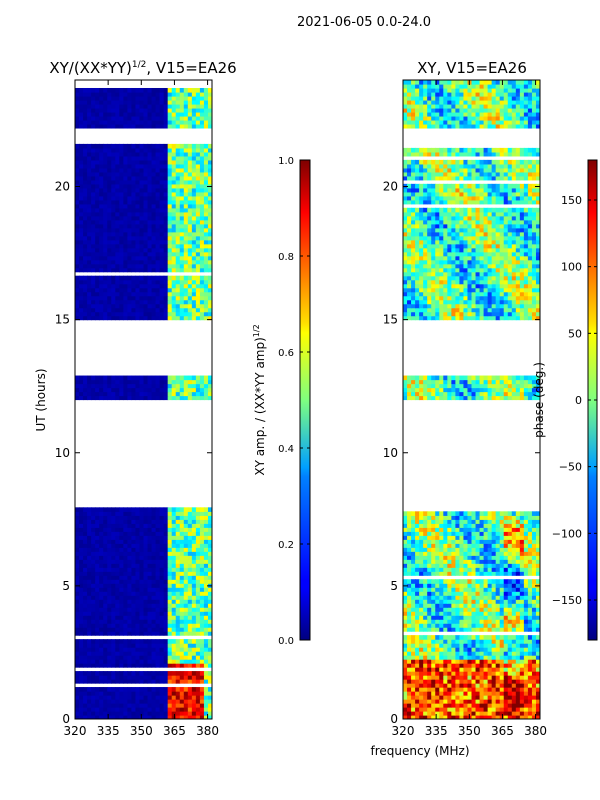  I want to click on colorbar-tick-label: 0.2, so click(286, 545).